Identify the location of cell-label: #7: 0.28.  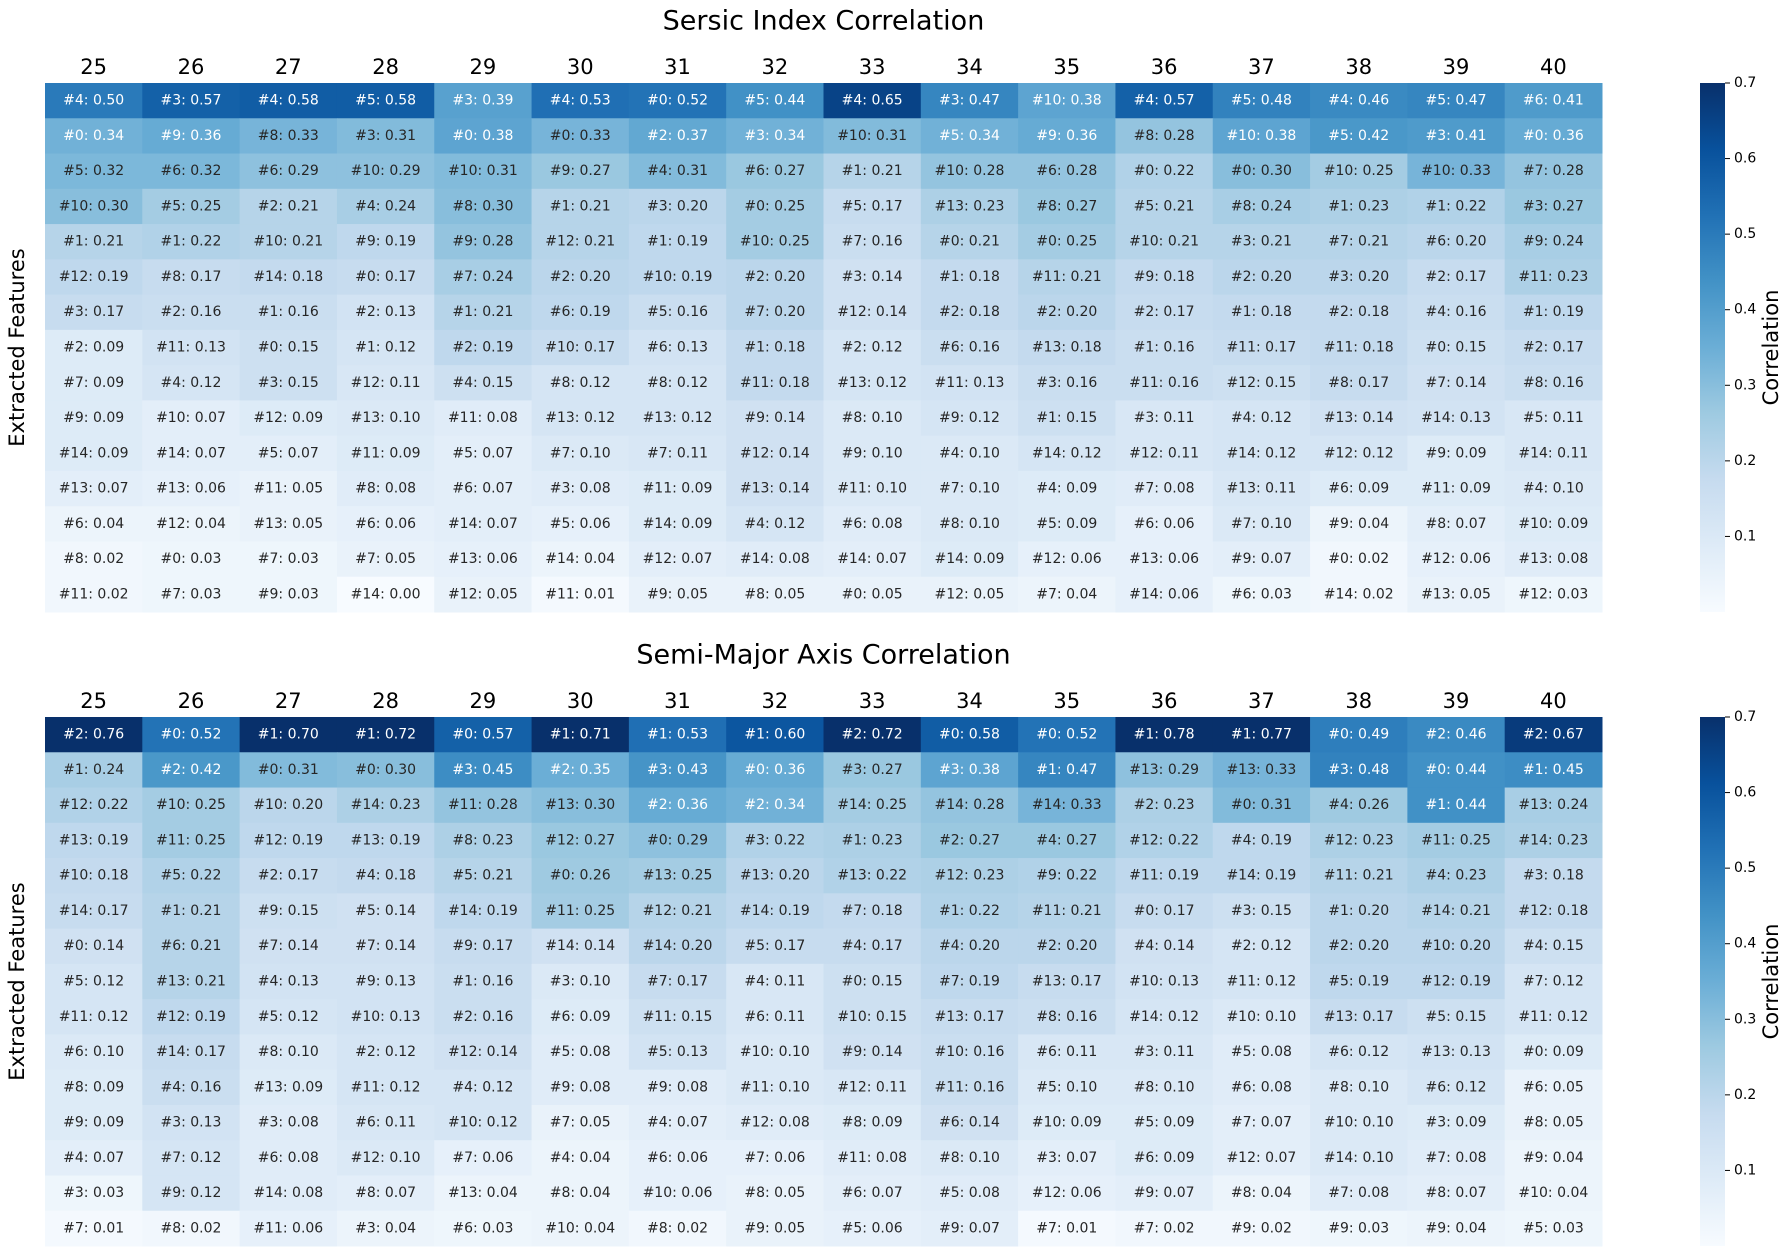
(1553, 171).